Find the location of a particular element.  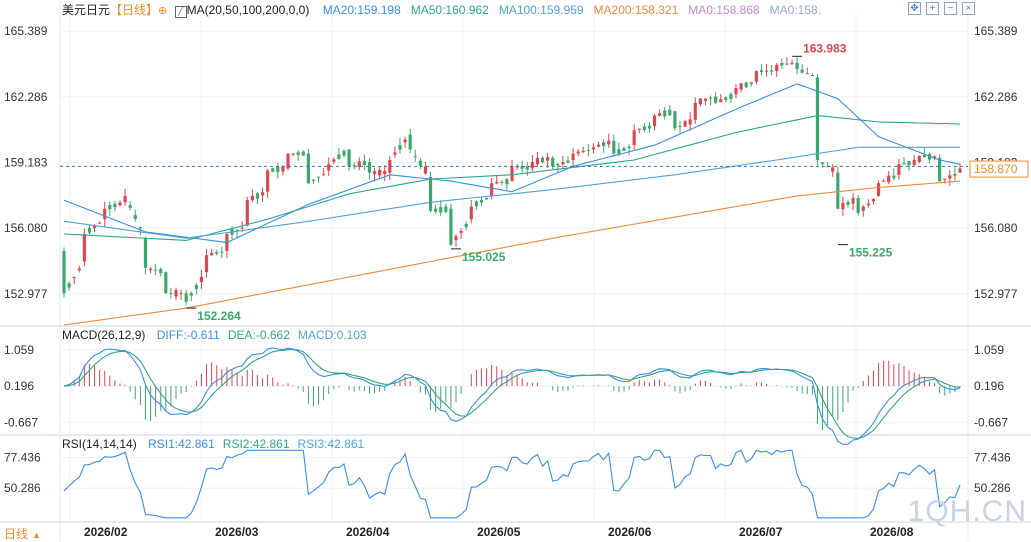

period-tag: 【日线】 is located at coordinates (134, 10).